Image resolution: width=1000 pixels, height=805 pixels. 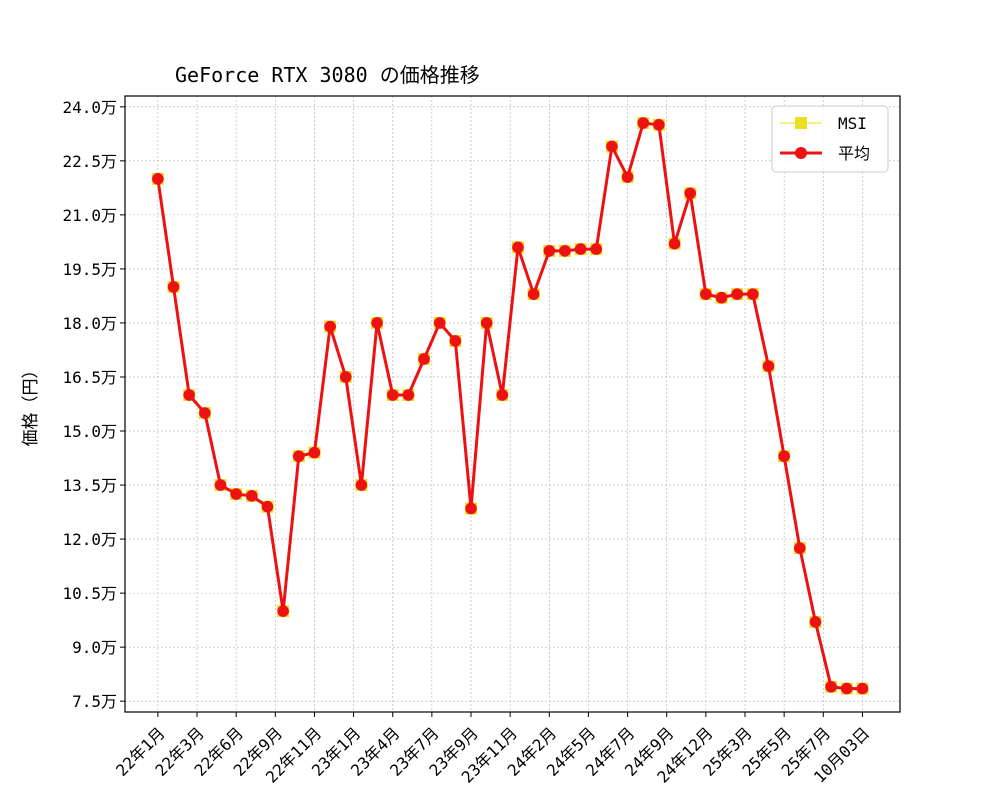 I want to click on y-tick-label: 16.5万, so click(x=89, y=377).